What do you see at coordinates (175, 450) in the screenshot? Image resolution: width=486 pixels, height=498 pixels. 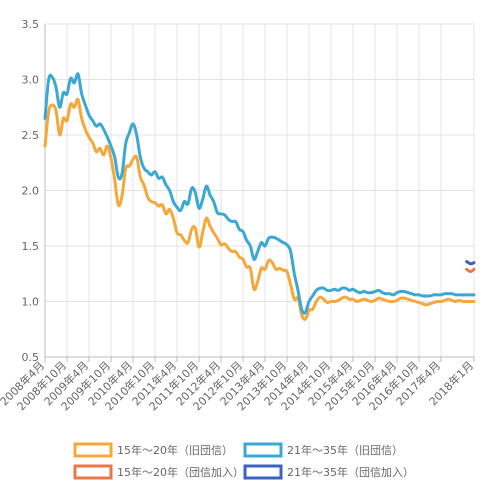 I see `legend-label: 15年～20年（旧団信）` at bounding box center [175, 450].